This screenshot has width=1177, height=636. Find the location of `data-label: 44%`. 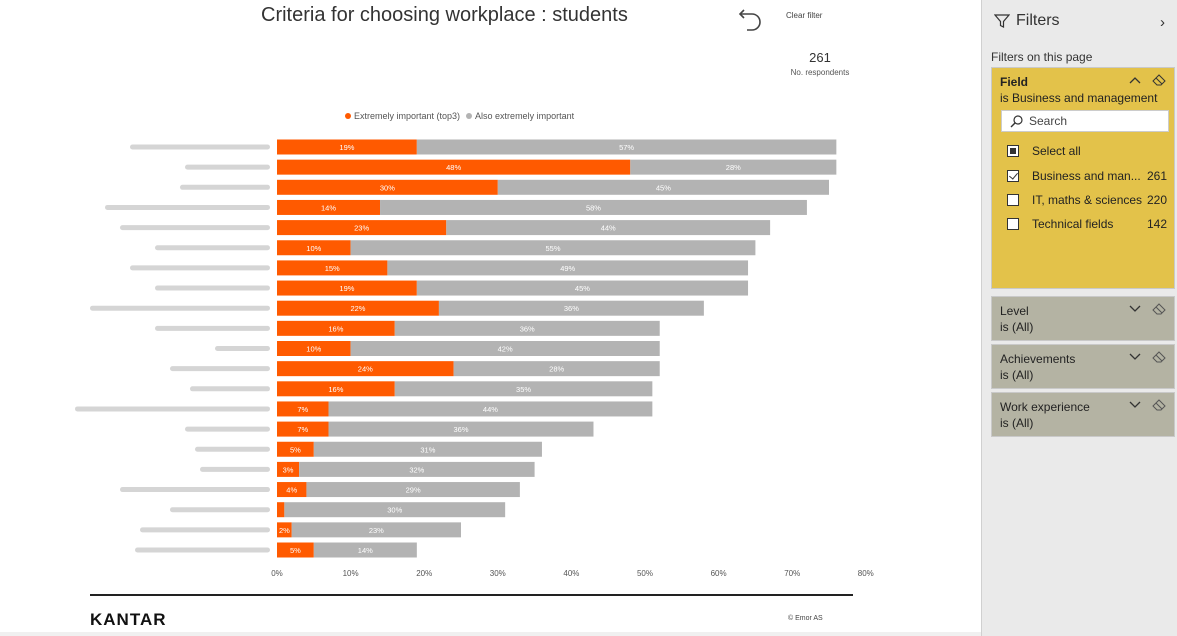

data-label: 44% is located at coordinates (490, 409).